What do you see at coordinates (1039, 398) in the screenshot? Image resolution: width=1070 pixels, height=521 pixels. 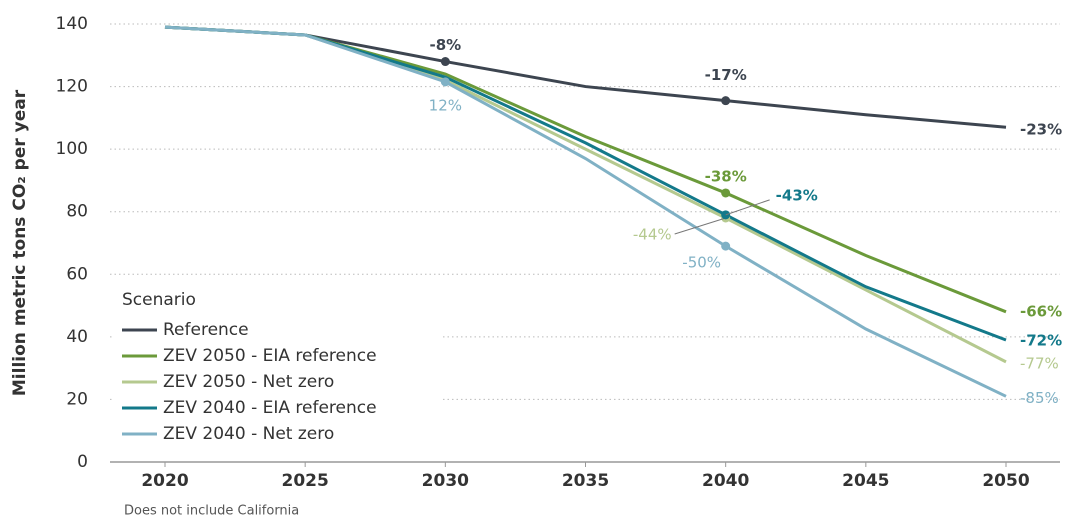 I see `annotation: -85%` at bounding box center [1039, 398].